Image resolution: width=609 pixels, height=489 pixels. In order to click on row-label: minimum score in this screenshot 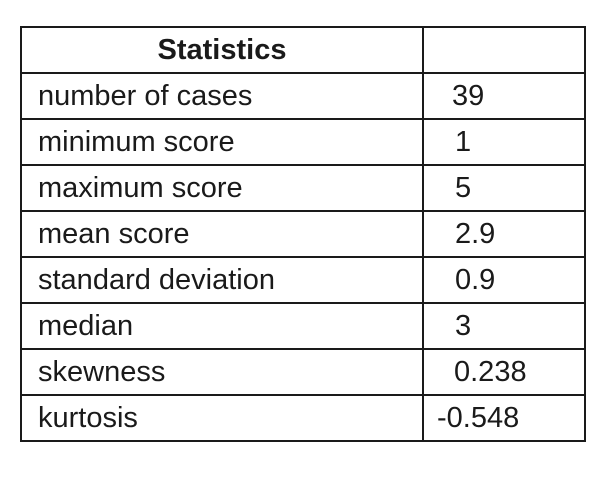, I will do `click(222, 142)`.